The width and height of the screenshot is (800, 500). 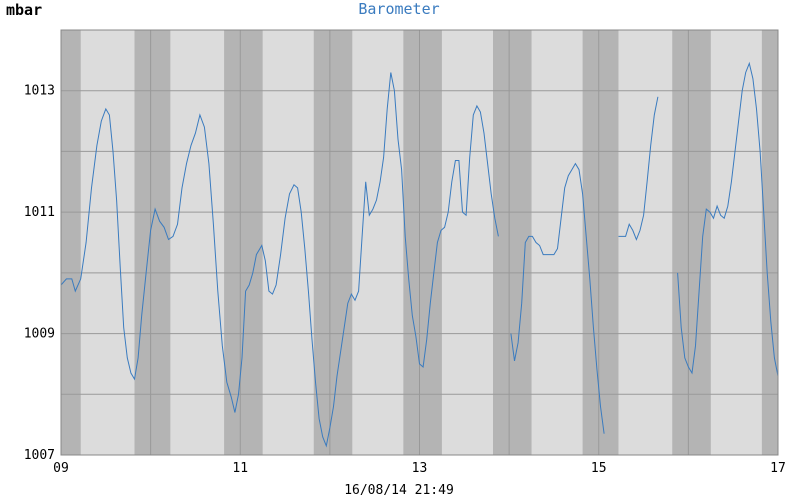 What do you see at coordinates (39, 455) in the screenshot?
I see `y-tick-label: 1007` at bounding box center [39, 455].